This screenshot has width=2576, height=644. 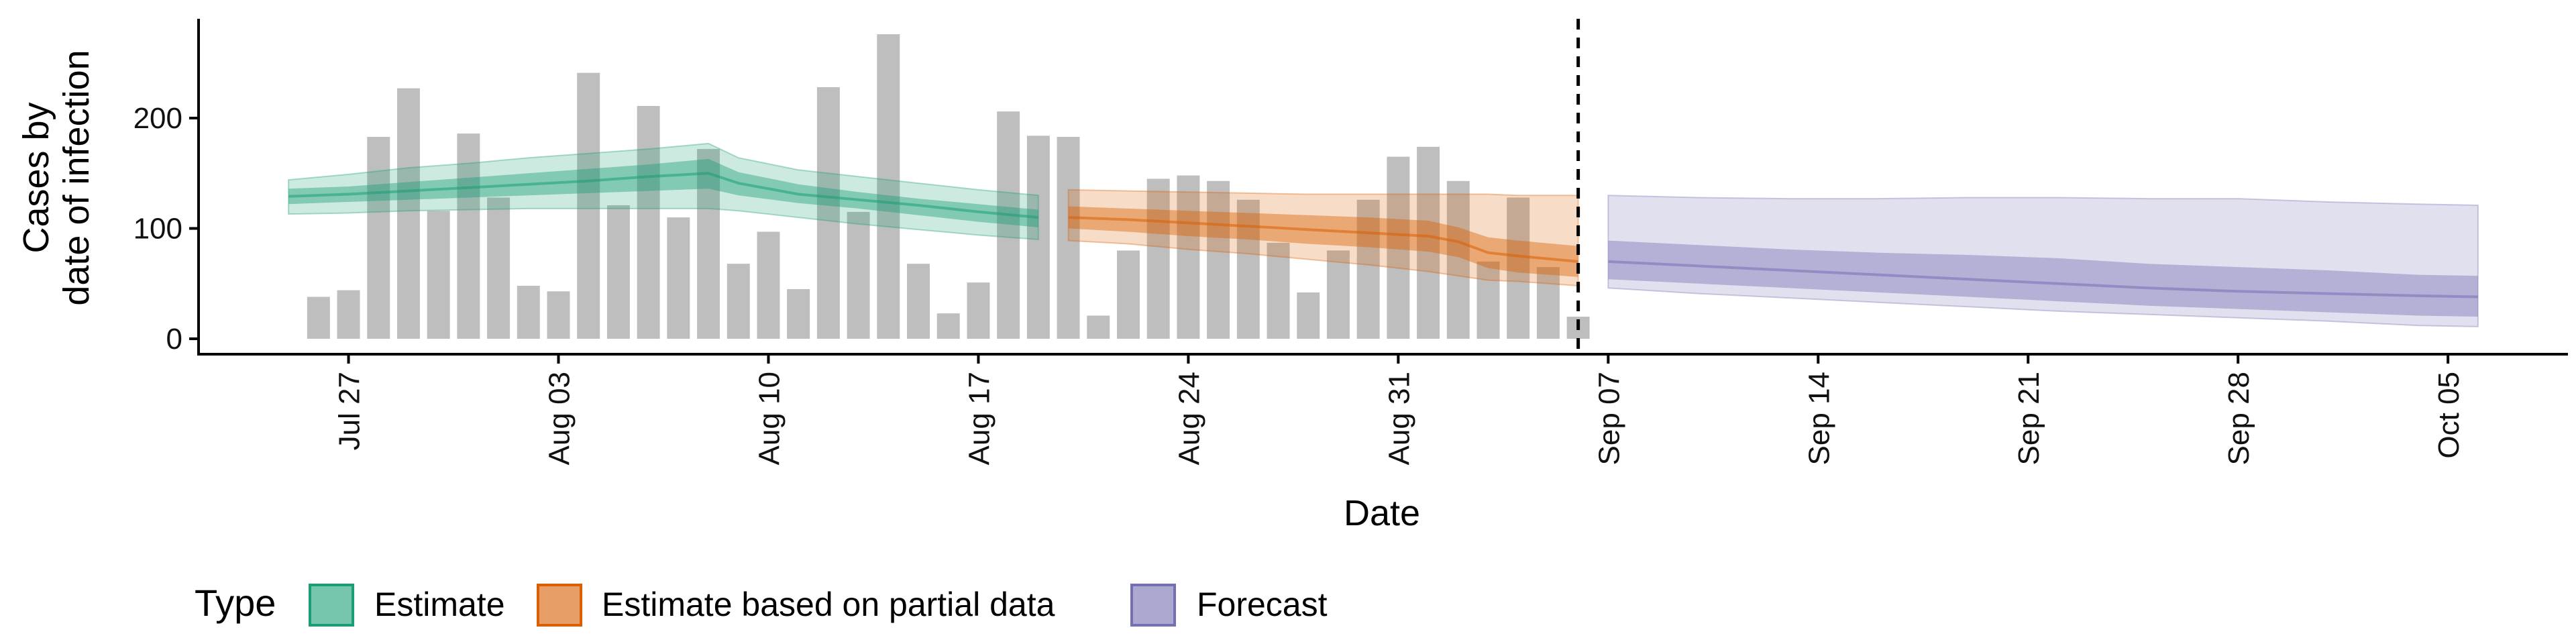 What do you see at coordinates (349, 411) in the screenshot?
I see `x-tick-label: Jul 27` at bounding box center [349, 411].